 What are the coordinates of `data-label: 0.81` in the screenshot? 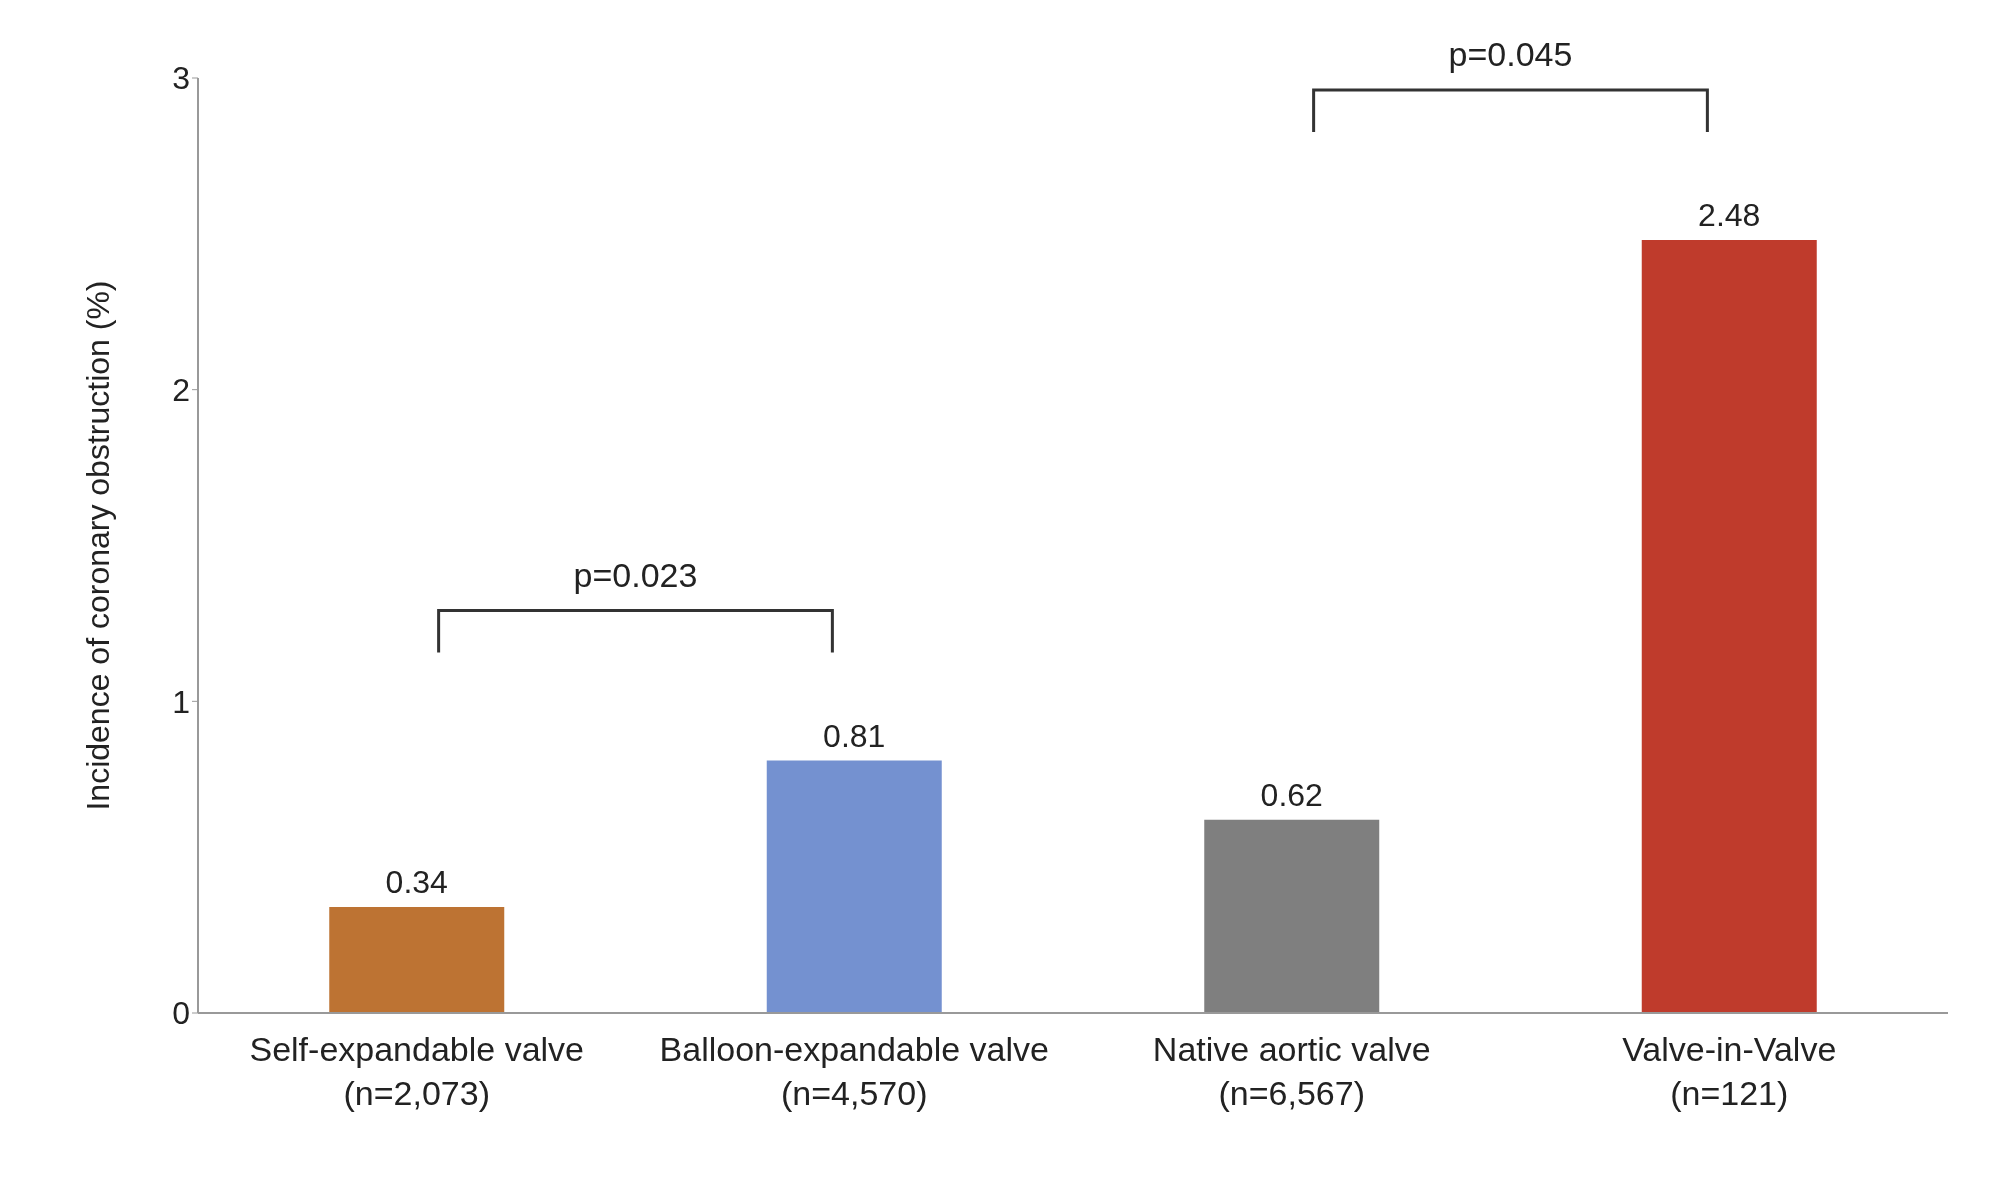 It's located at (854, 735).